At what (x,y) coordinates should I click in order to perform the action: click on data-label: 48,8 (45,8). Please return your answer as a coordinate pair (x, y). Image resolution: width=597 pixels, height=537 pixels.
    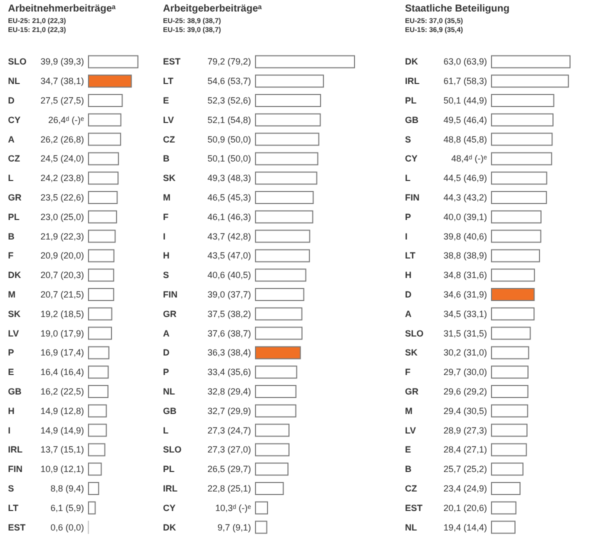
    Looking at the image, I should click on (465, 139).